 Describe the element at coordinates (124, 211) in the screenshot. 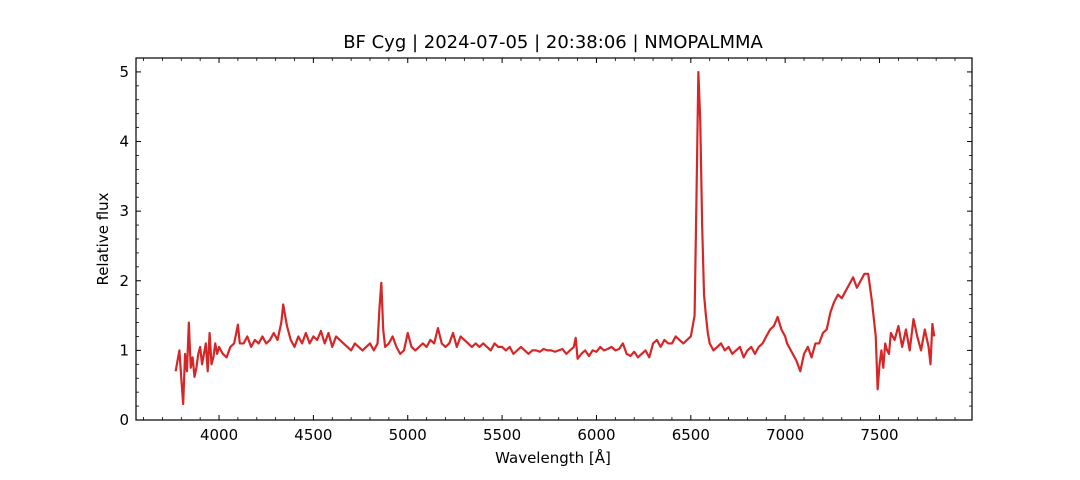

I see `y-tick-label: 3` at that location.